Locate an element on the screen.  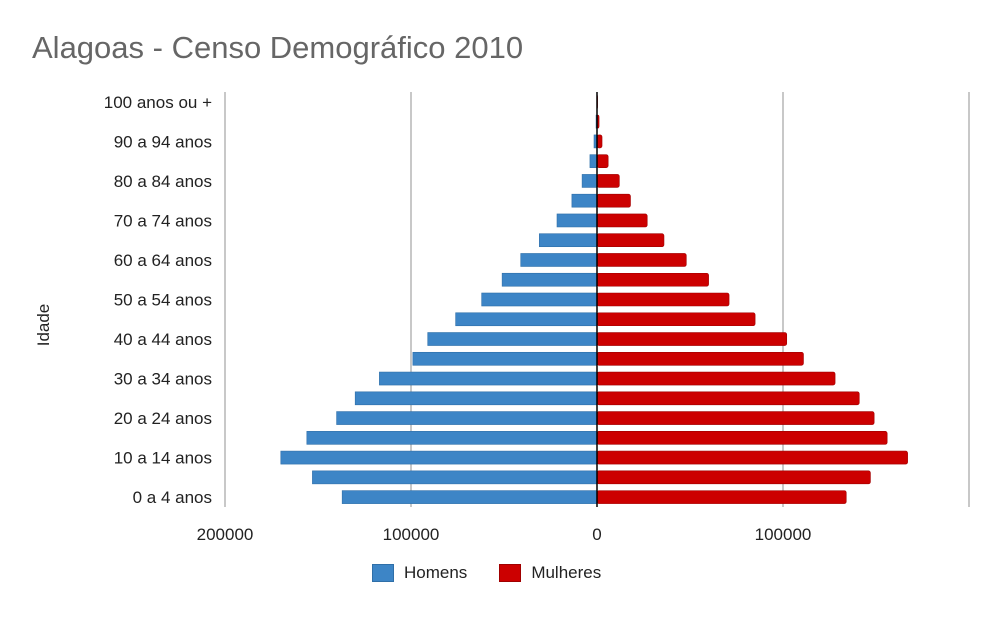
y-tick-label: 70 a 74 anos is located at coordinates (163, 220).